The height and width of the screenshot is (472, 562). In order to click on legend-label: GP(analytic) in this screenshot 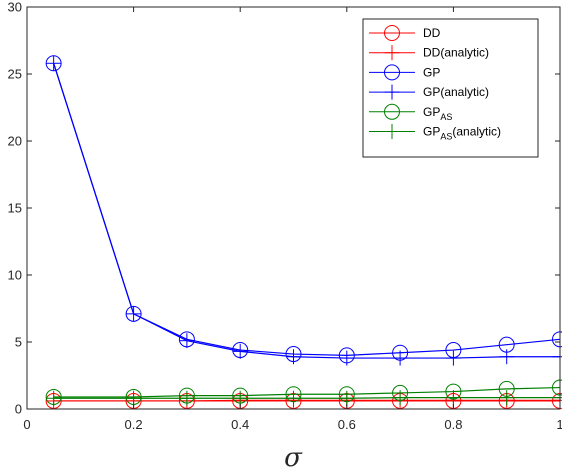, I will do `click(456, 92)`.